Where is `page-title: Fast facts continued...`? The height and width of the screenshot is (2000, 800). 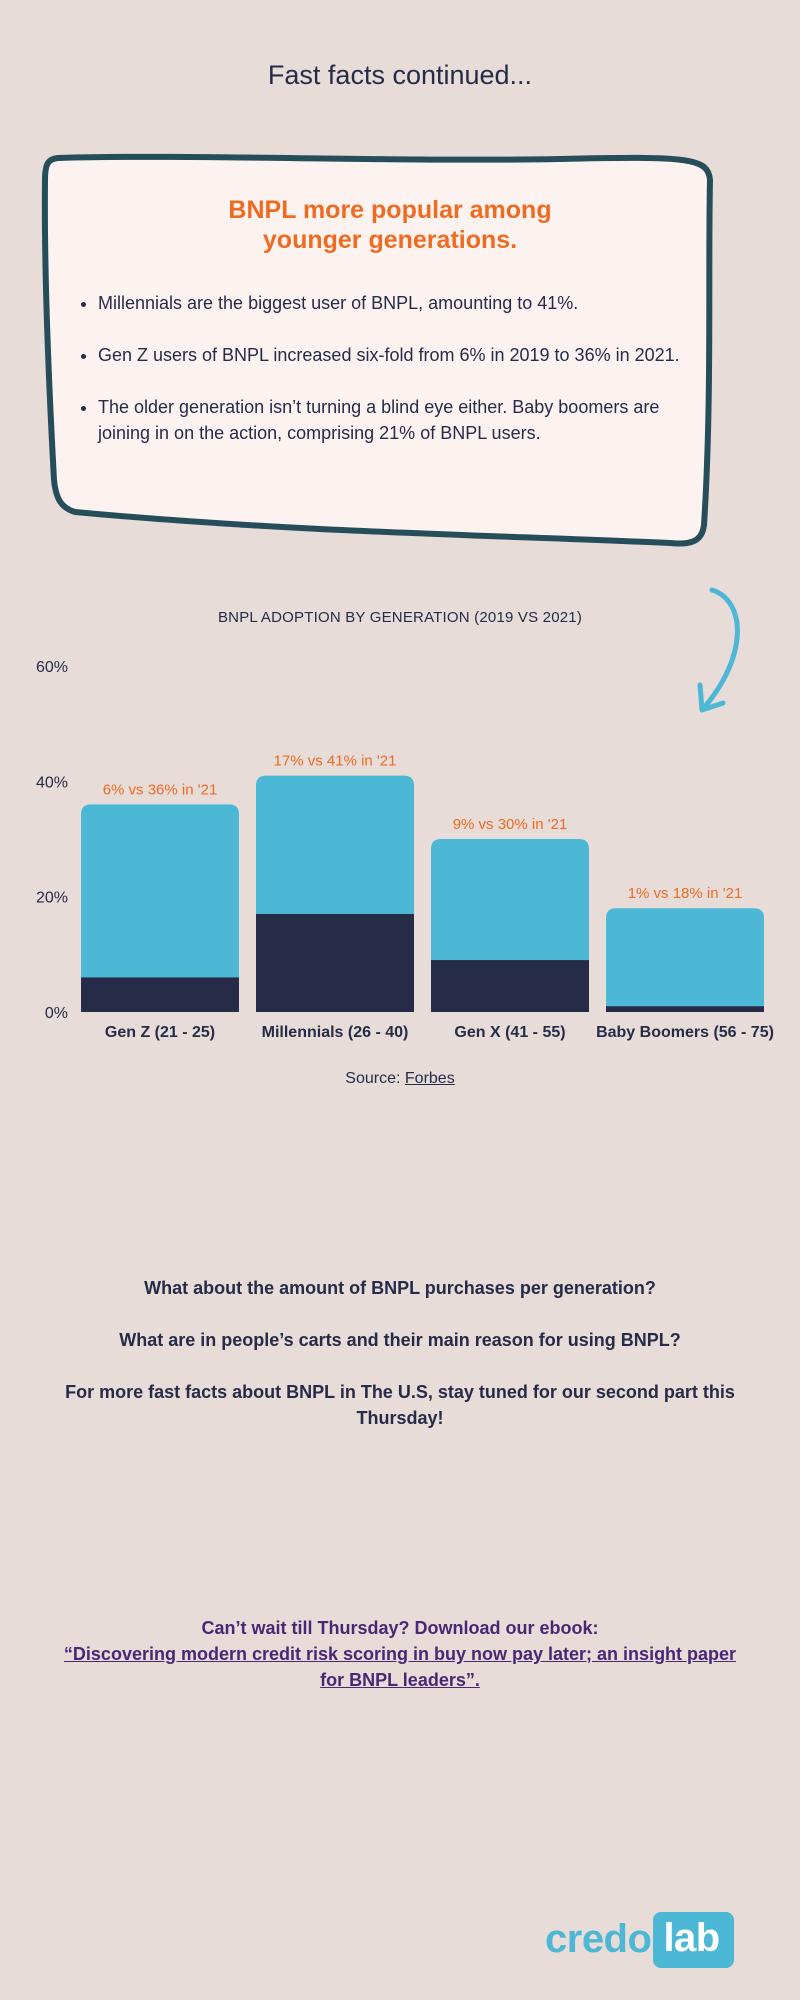
page-title: Fast facts continued... is located at coordinates (400, 75).